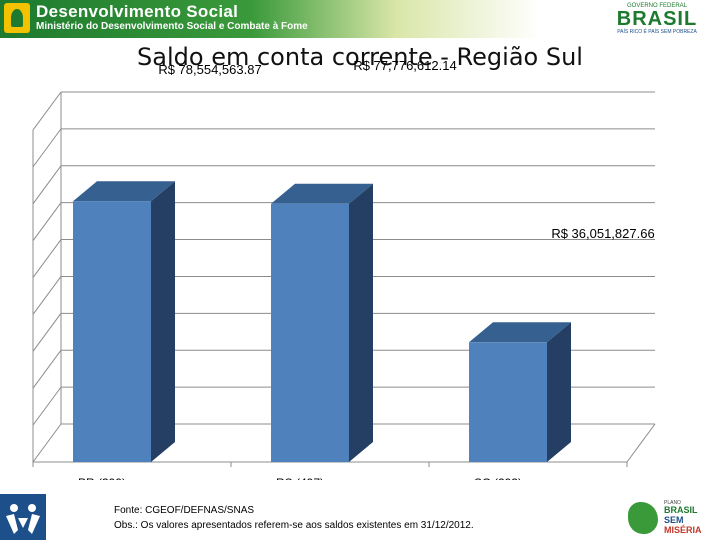 The width and height of the screenshot is (720, 545). I want to click on gov-top-text: GOVERNO FEDERAL, so click(656, 6).